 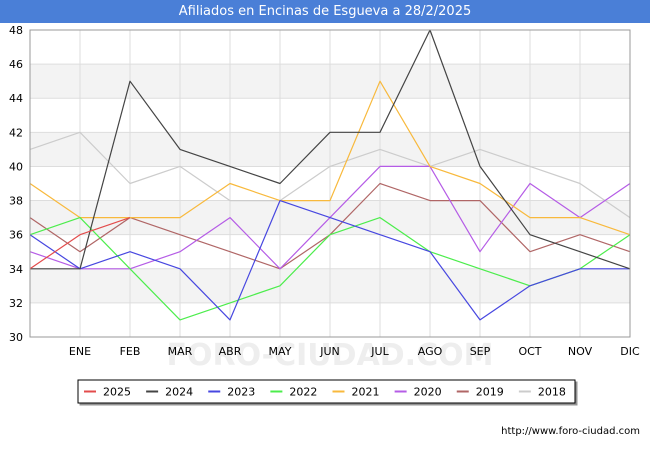 I want to click on legend-label-2021: 2021, so click(x=366, y=392).